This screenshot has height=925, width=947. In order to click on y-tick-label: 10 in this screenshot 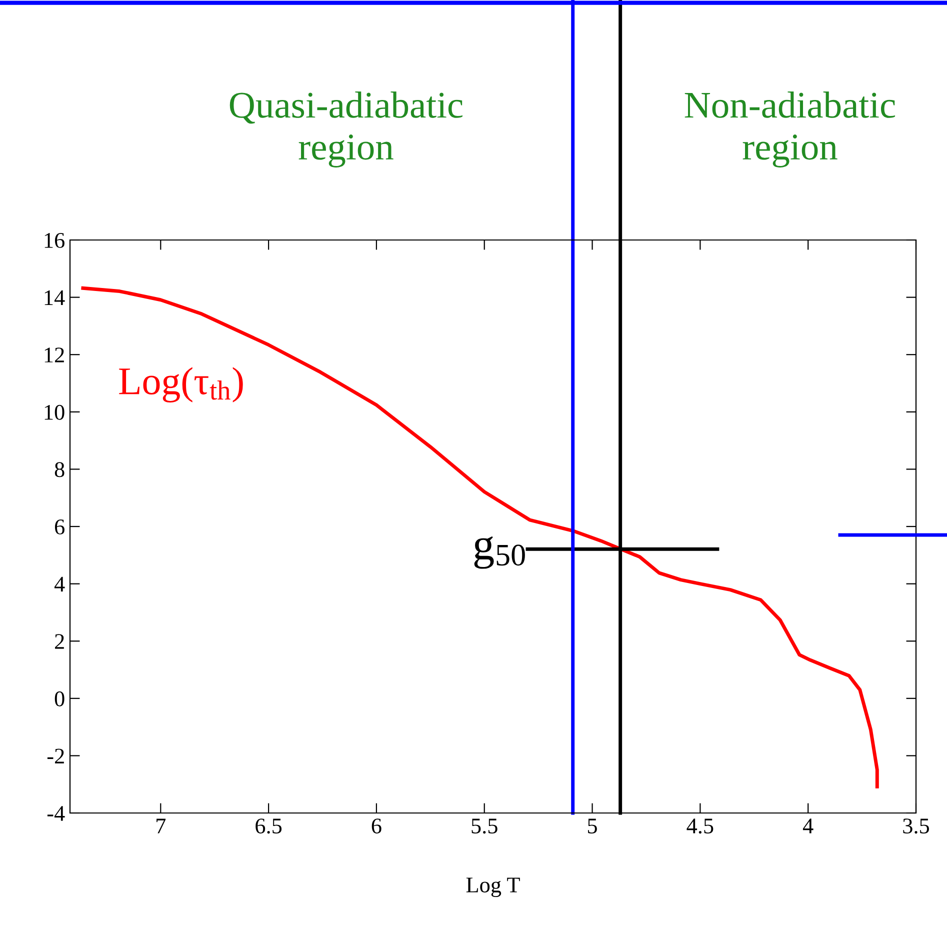, I will do `click(54, 412)`.